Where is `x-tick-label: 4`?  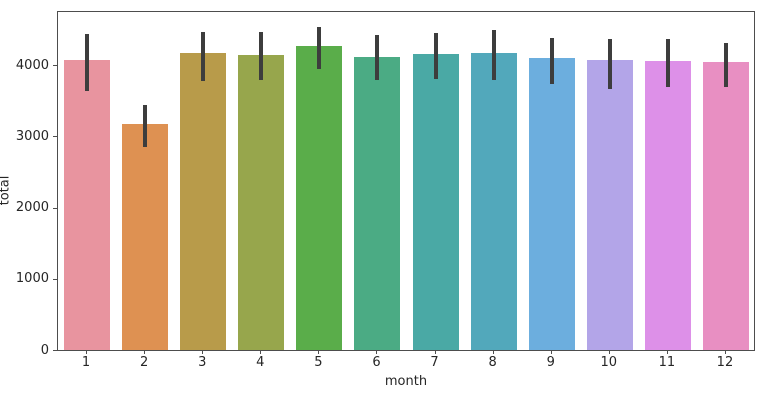
x-tick-label: 4 is located at coordinates (260, 362).